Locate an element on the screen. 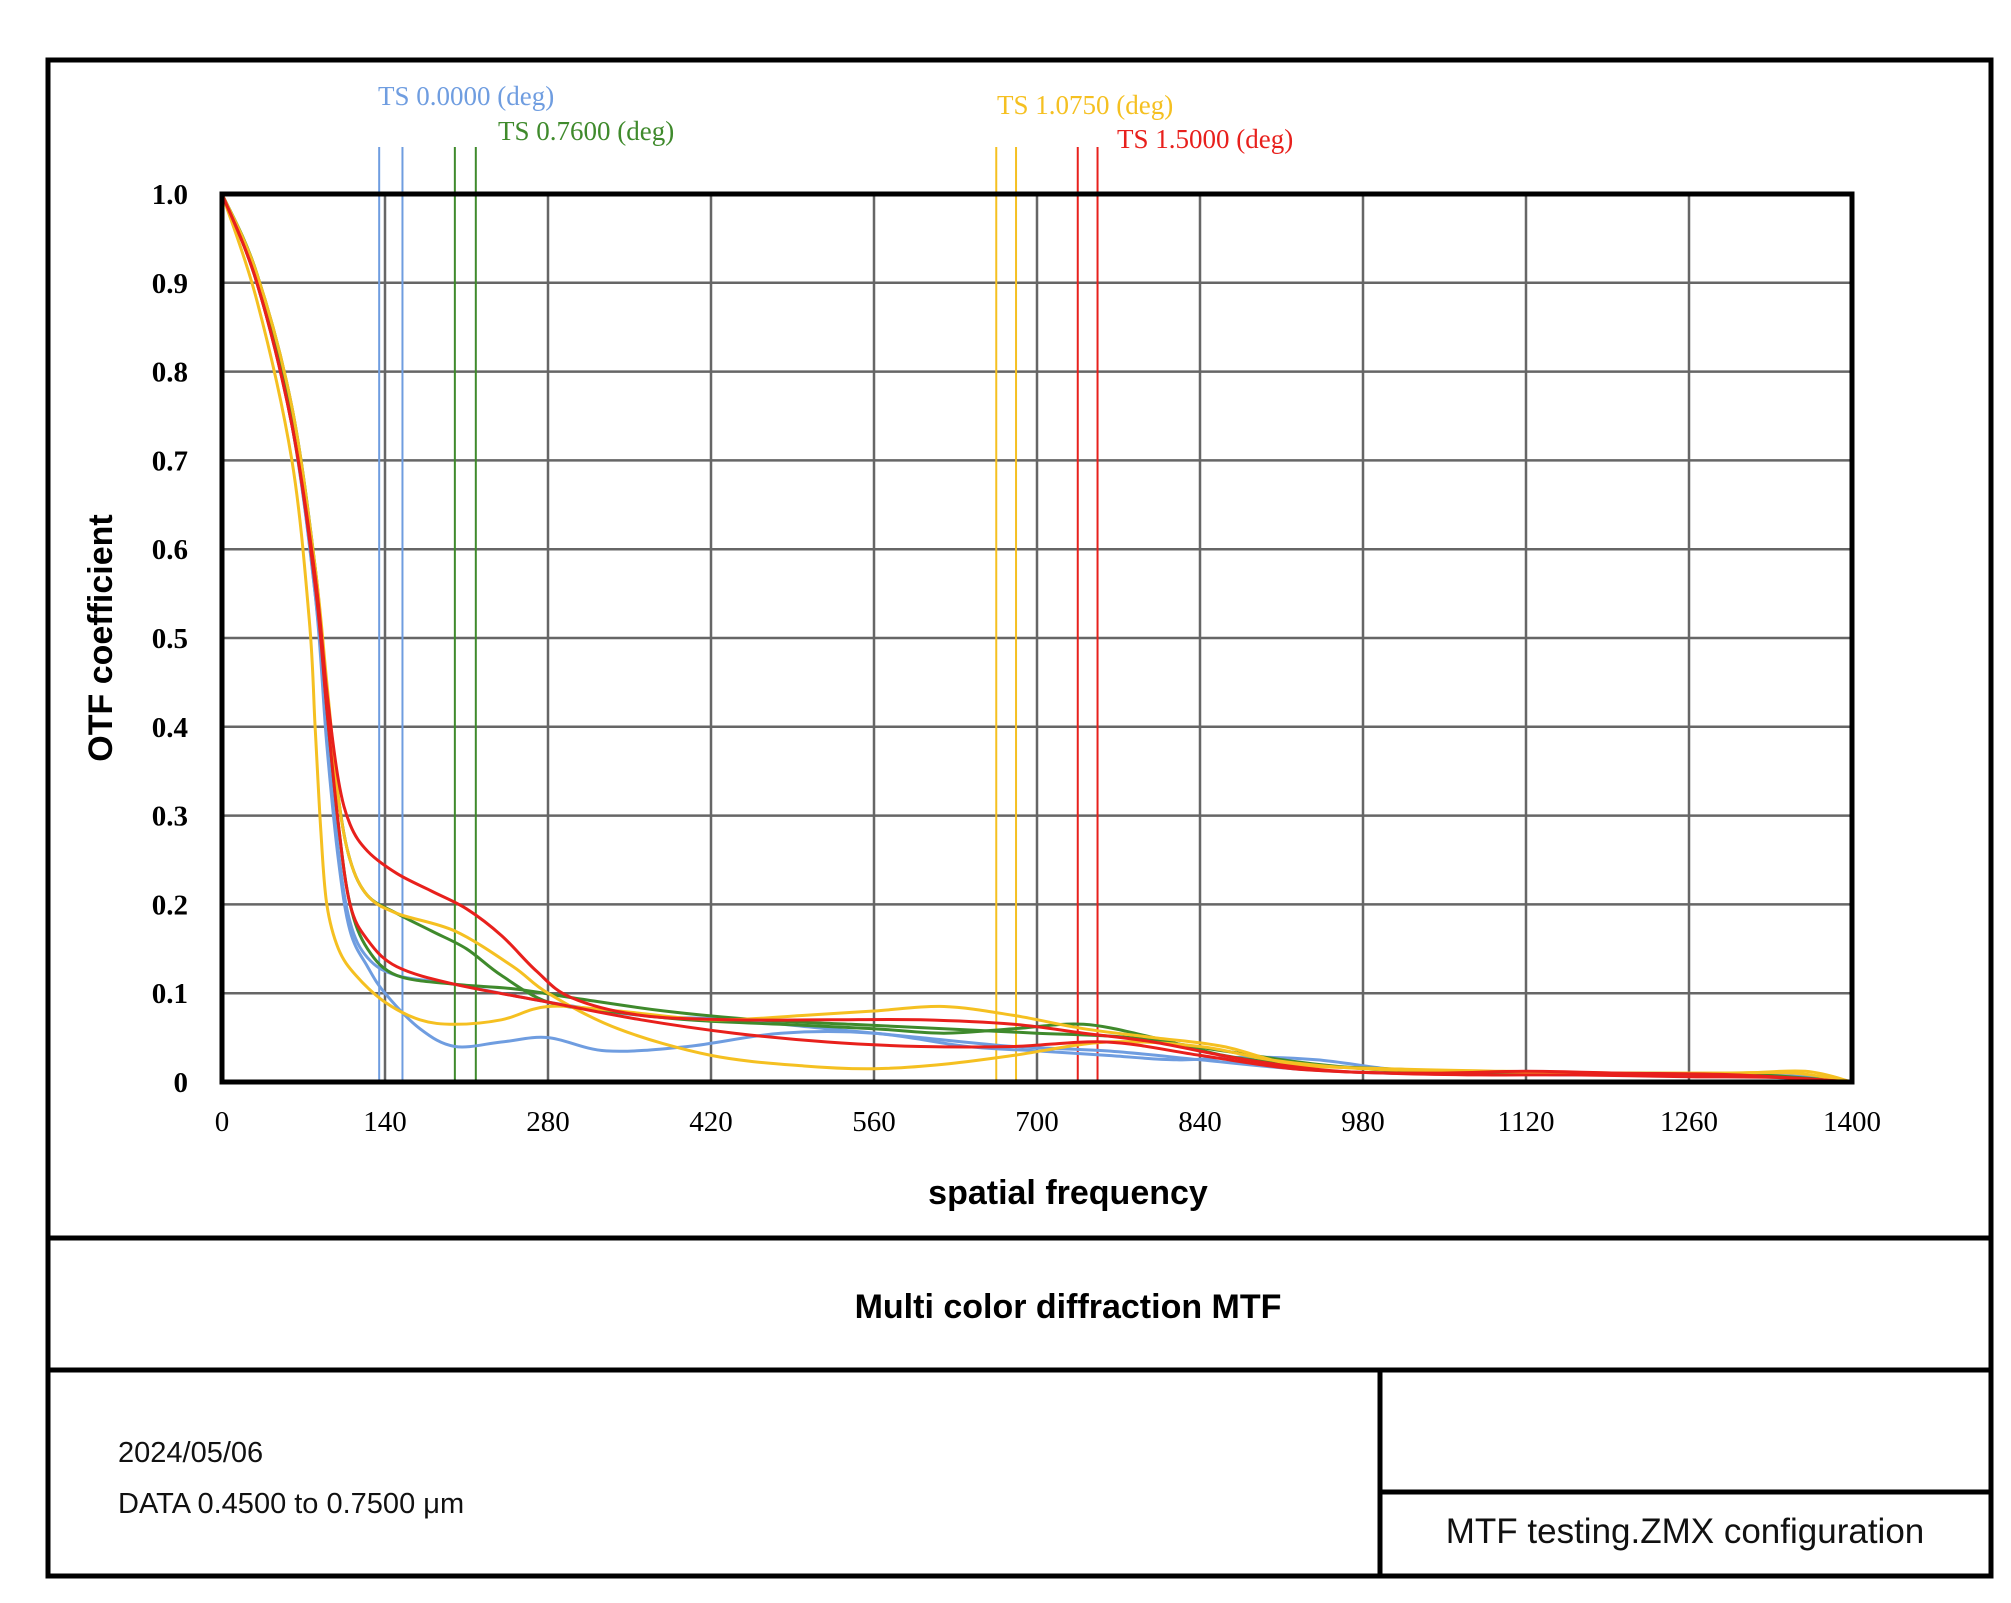 Image resolution: width=2011 pixels, height=1603 pixels. y-axis-ticks: 0 0.1 0.2 0.3 0.4 0.5 0.6 0.7 0.8 0.9 1.0 is located at coordinates (170, 639).